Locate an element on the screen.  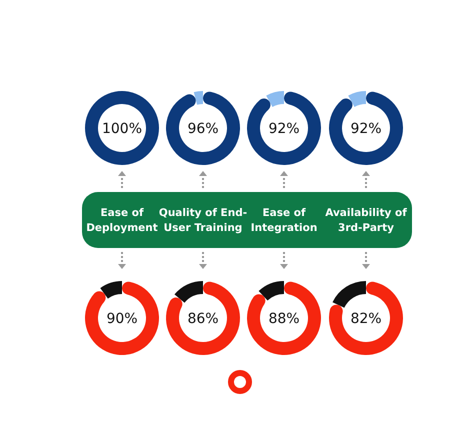
text: 90% is located at coordinates (122, 318).